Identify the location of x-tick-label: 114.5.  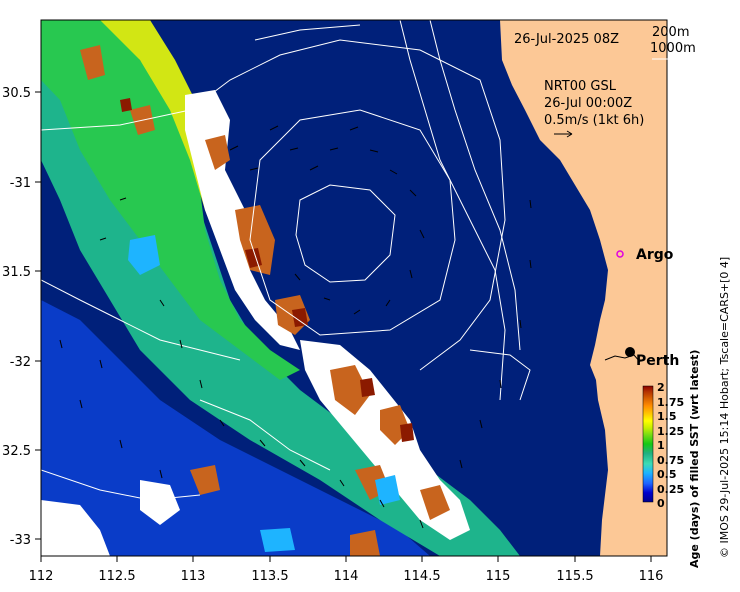
(421, 576).